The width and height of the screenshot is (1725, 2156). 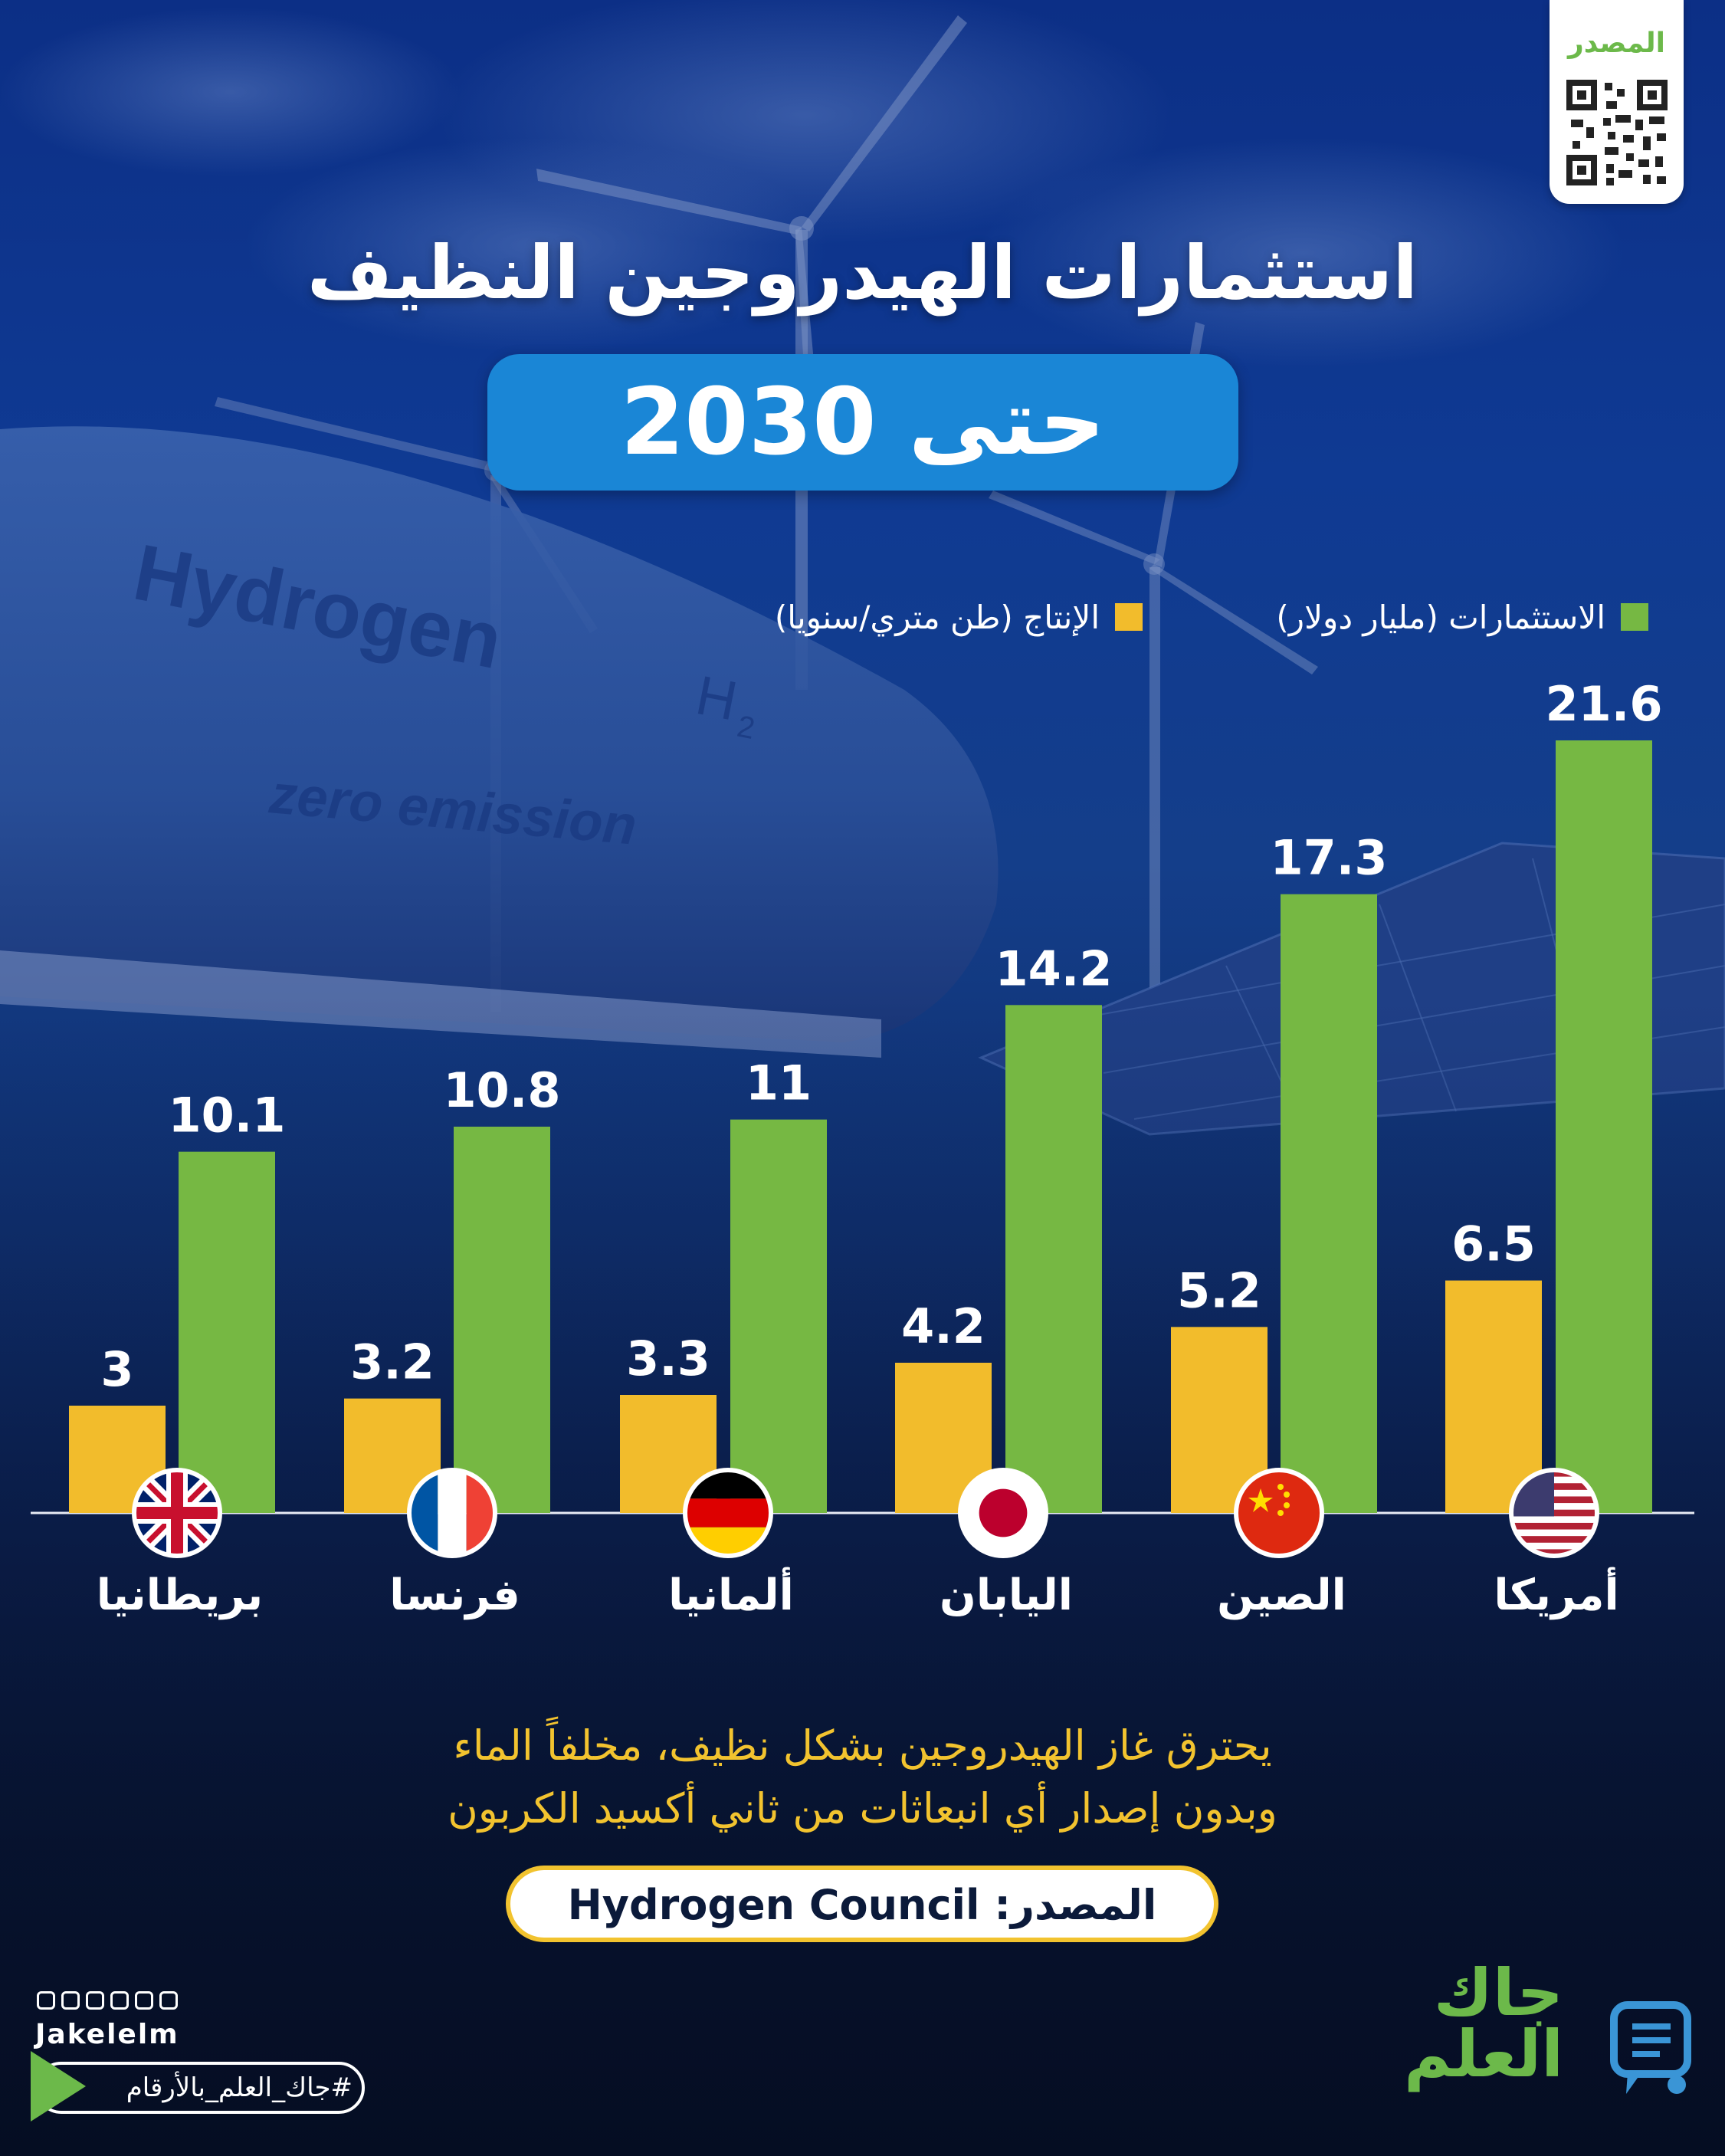 I want to click on brand-logo-icon, so click(x=1650, y=2047).